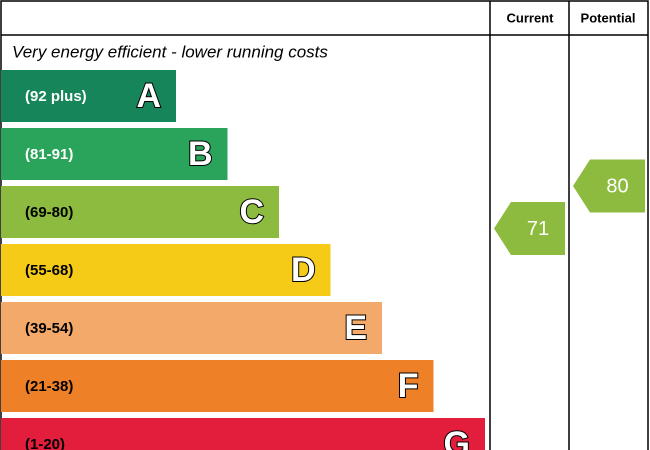 The height and width of the screenshot is (450, 650). What do you see at coordinates (45, 443) in the screenshot?
I see `band-range: (1-20)` at bounding box center [45, 443].